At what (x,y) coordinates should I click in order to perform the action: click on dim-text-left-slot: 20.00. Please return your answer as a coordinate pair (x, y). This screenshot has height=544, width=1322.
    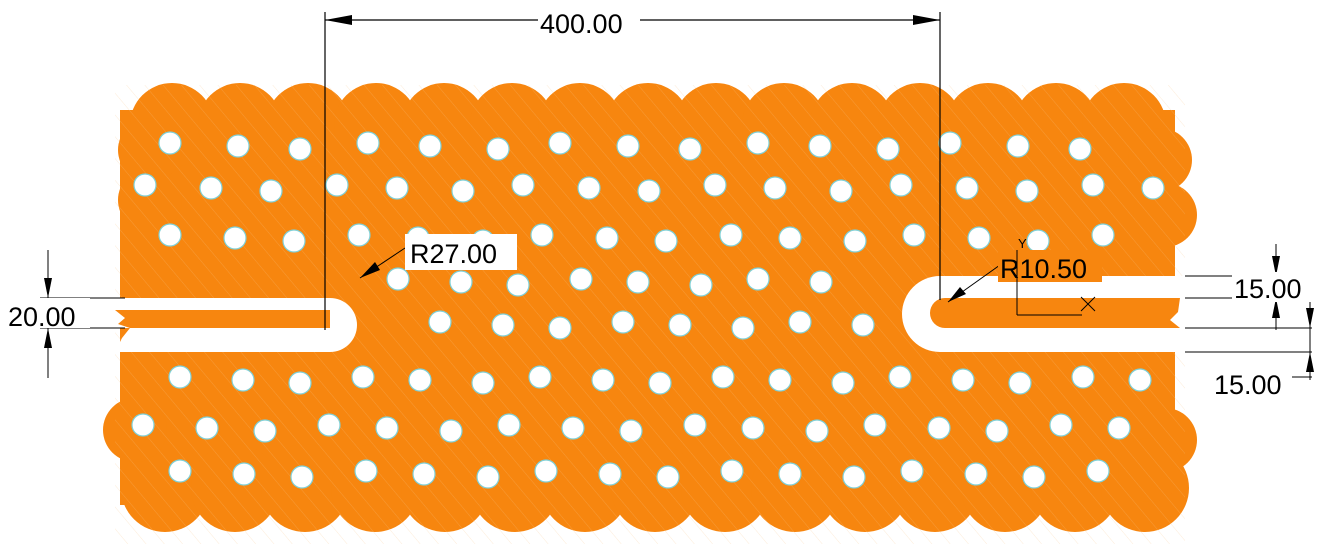
    Looking at the image, I should click on (42, 317).